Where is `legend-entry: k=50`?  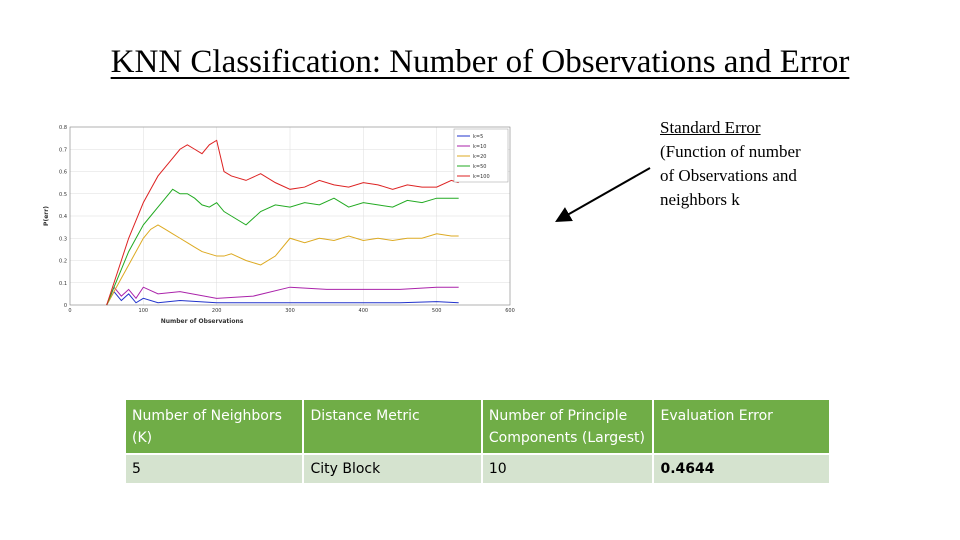 legend-entry: k=50 is located at coordinates (479, 167).